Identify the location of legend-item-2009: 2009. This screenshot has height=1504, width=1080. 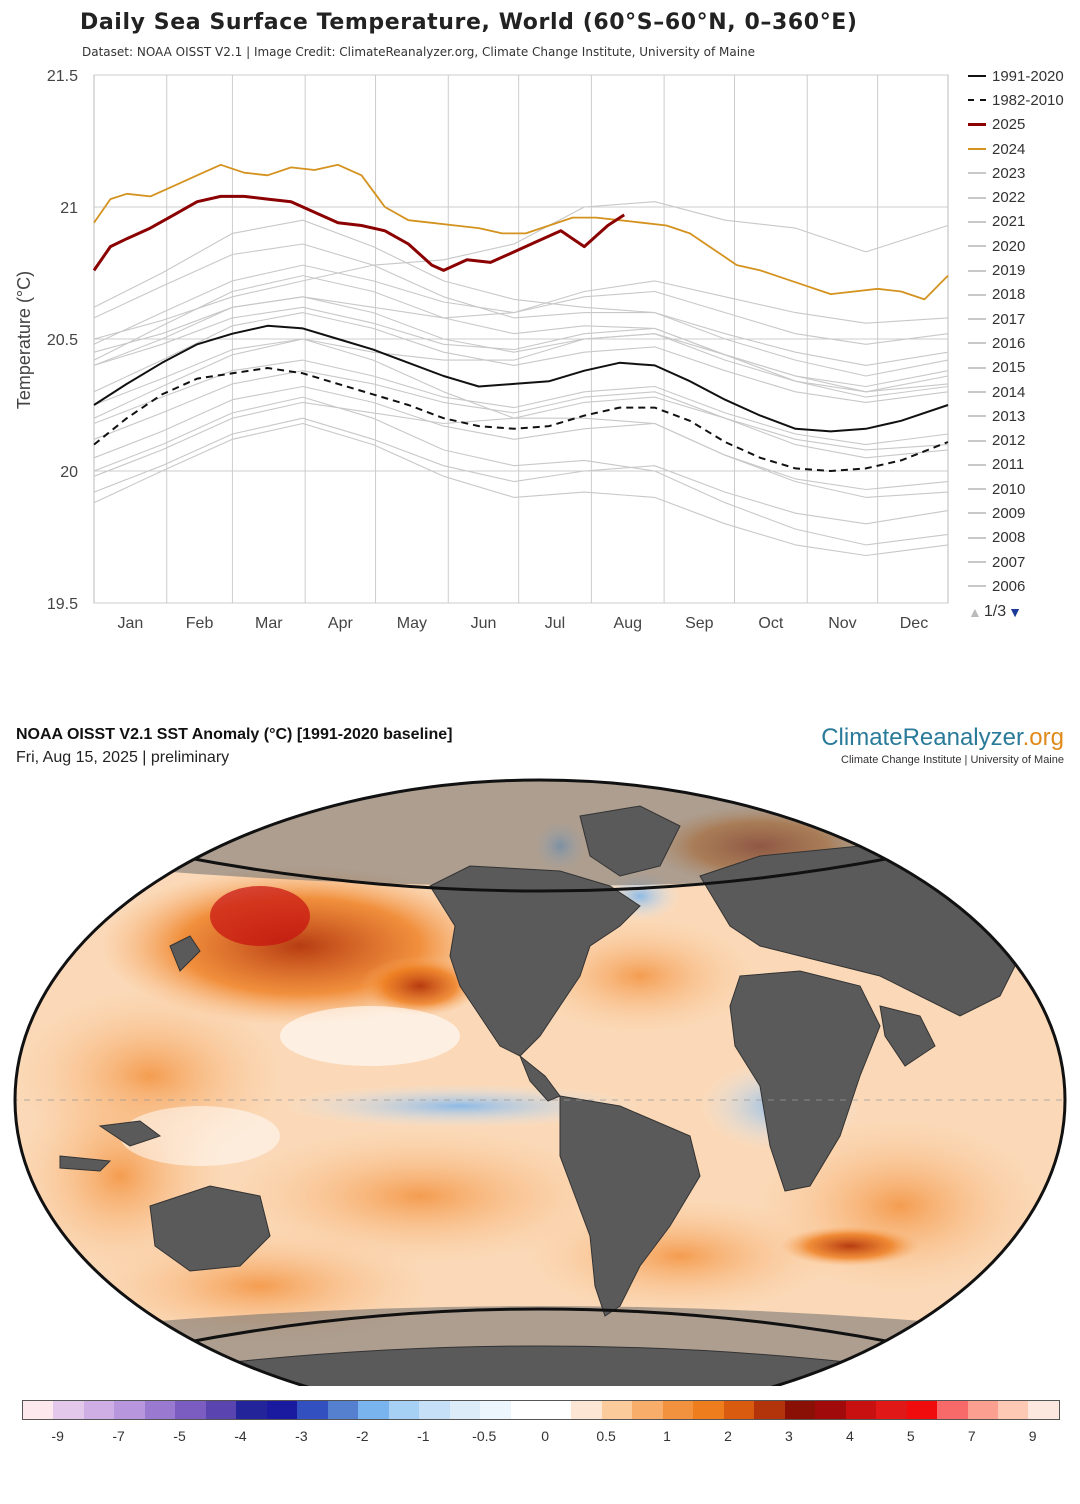
(1022, 513).